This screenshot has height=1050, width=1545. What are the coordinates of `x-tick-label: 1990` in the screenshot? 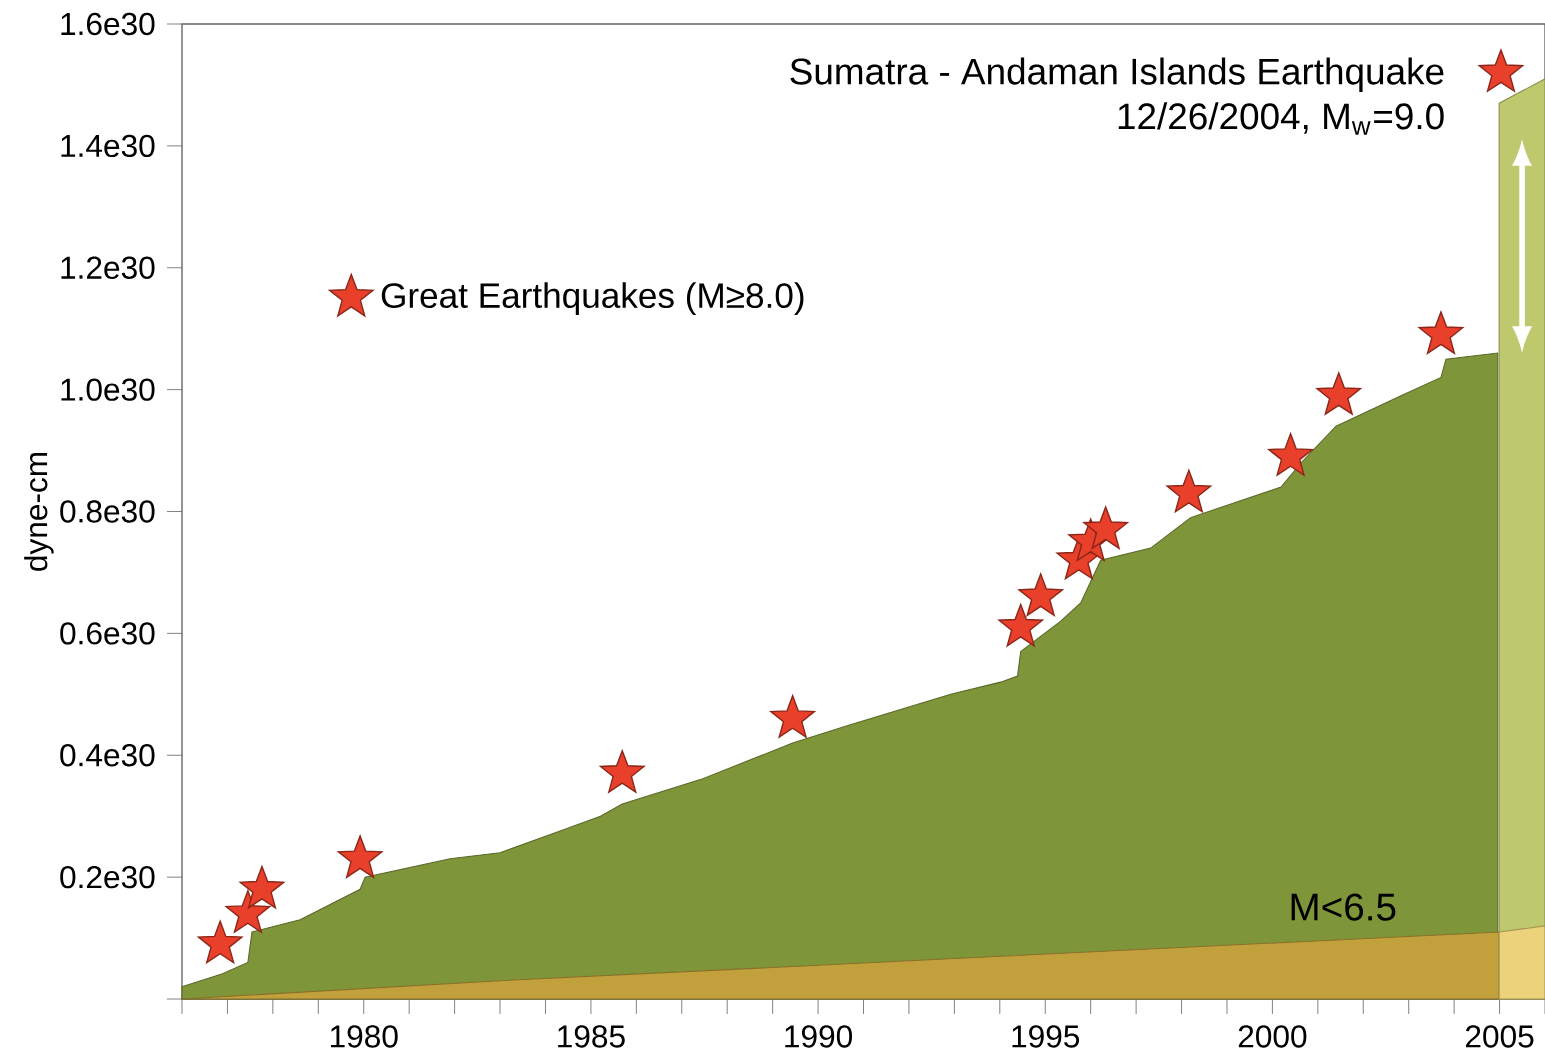 It's located at (819, 1036).